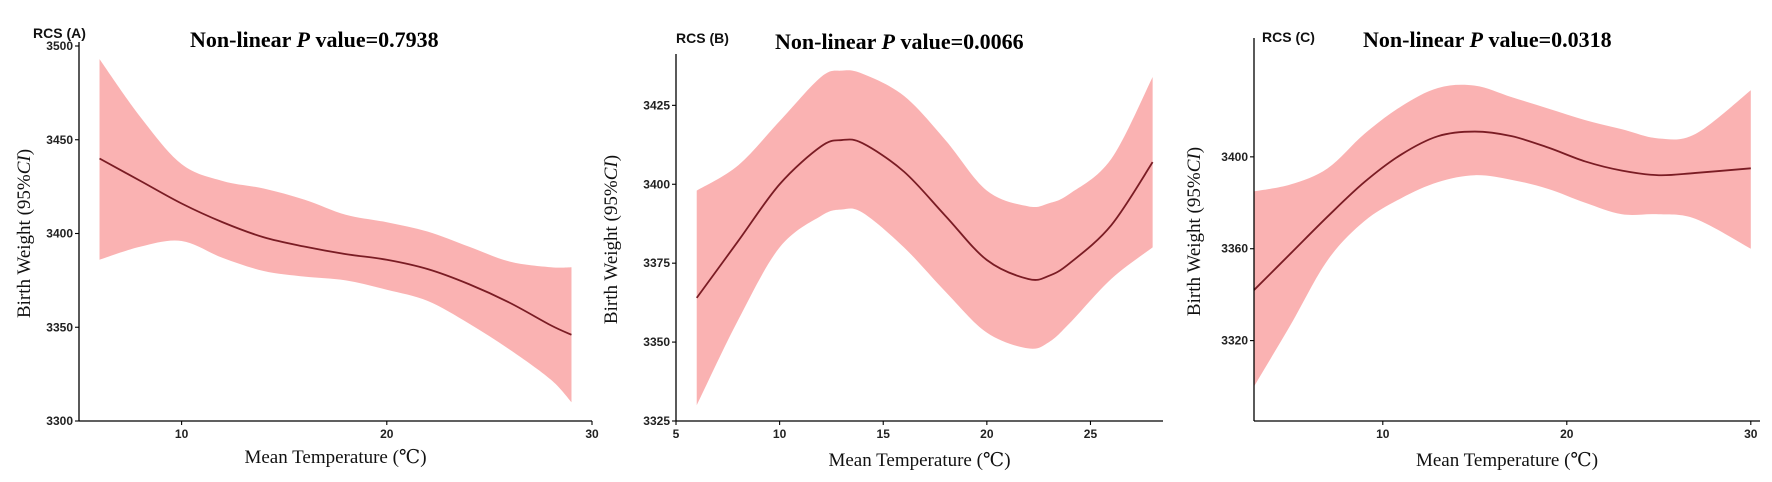 The height and width of the screenshot is (482, 1772). Describe the element at coordinates (59, 46) in the screenshot. I see `y-tick-label: 3500` at that location.